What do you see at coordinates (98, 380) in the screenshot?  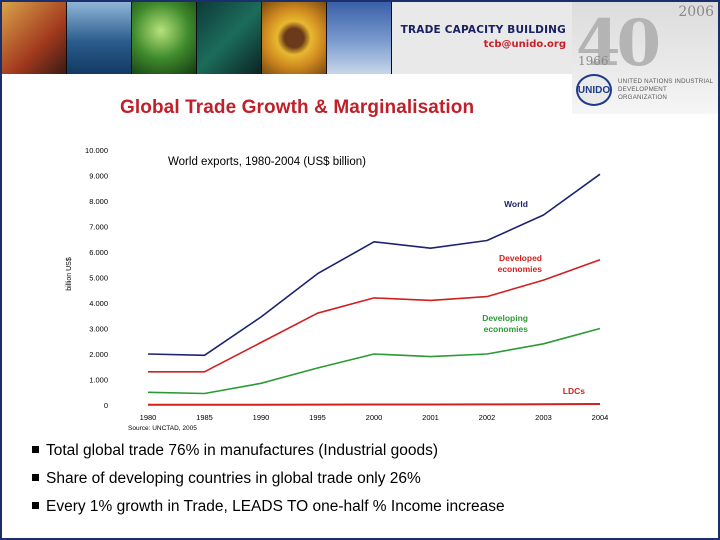 I see `y-tick-label: 1.000` at bounding box center [98, 380].